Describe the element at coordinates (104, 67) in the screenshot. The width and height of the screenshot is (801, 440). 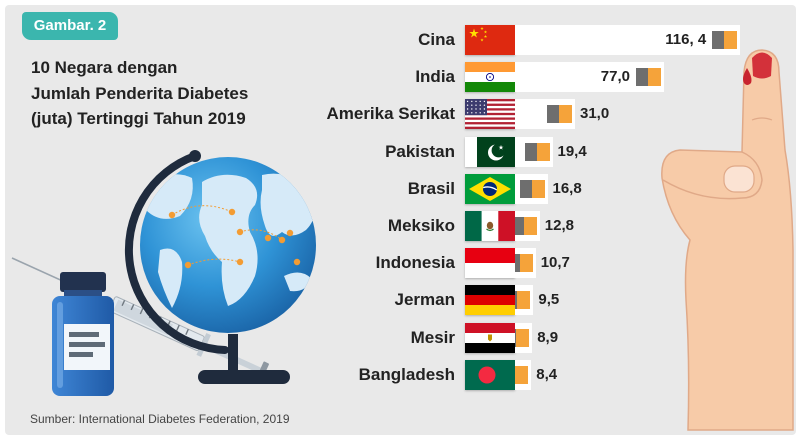
I see `title-line: 10 Negara dengan` at that location.